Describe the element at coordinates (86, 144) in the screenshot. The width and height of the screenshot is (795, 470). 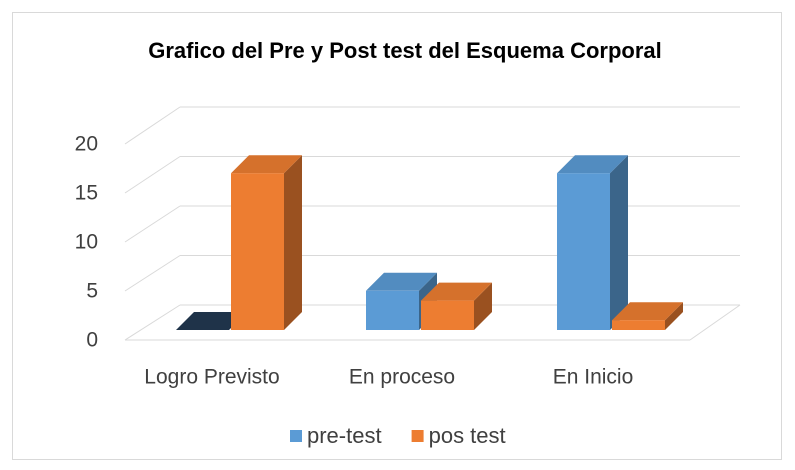
I see `y-tick-label: 20` at that location.